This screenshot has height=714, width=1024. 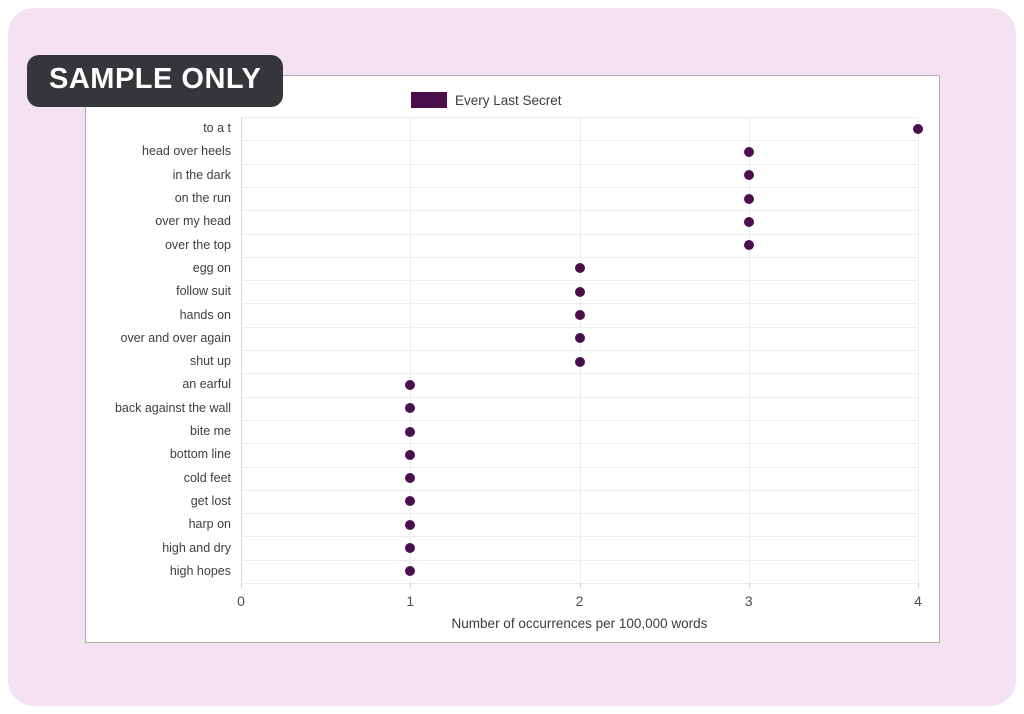 I want to click on x-tick-label: 0, so click(x=241, y=601).